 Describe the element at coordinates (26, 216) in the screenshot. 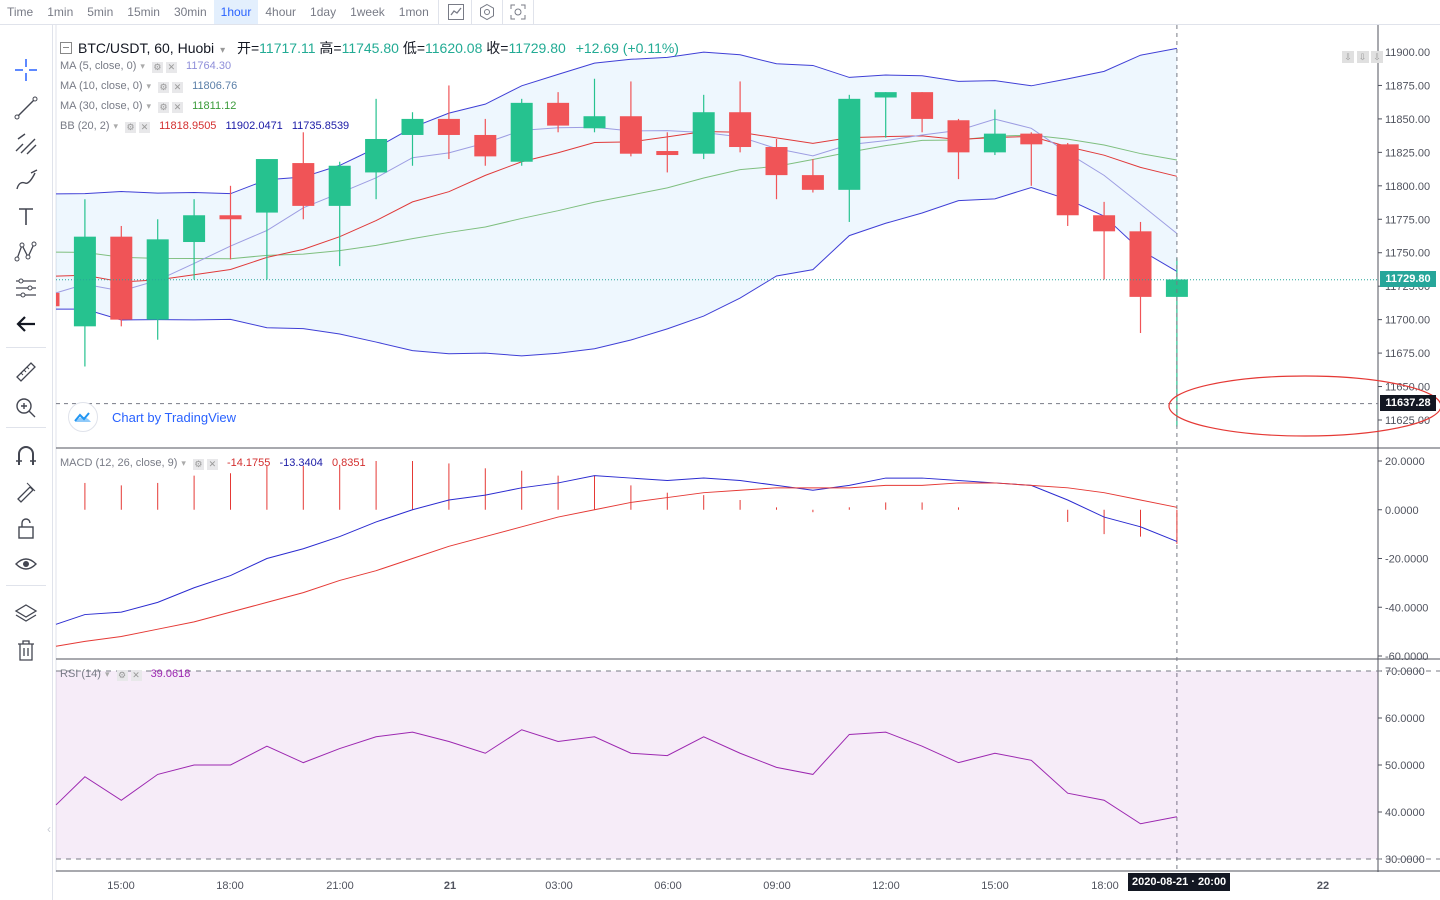

I see `text-icon` at that location.